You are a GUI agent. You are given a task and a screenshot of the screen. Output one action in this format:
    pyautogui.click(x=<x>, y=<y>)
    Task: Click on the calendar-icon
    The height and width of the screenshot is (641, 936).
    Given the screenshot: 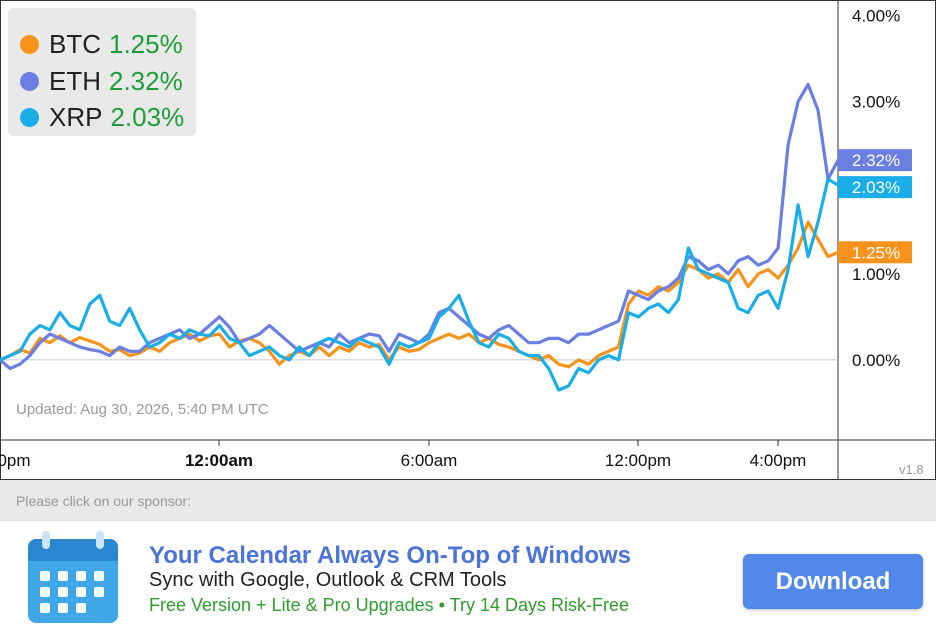 What is the action you would take?
    pyautogui.click(x=73, y=577)
    